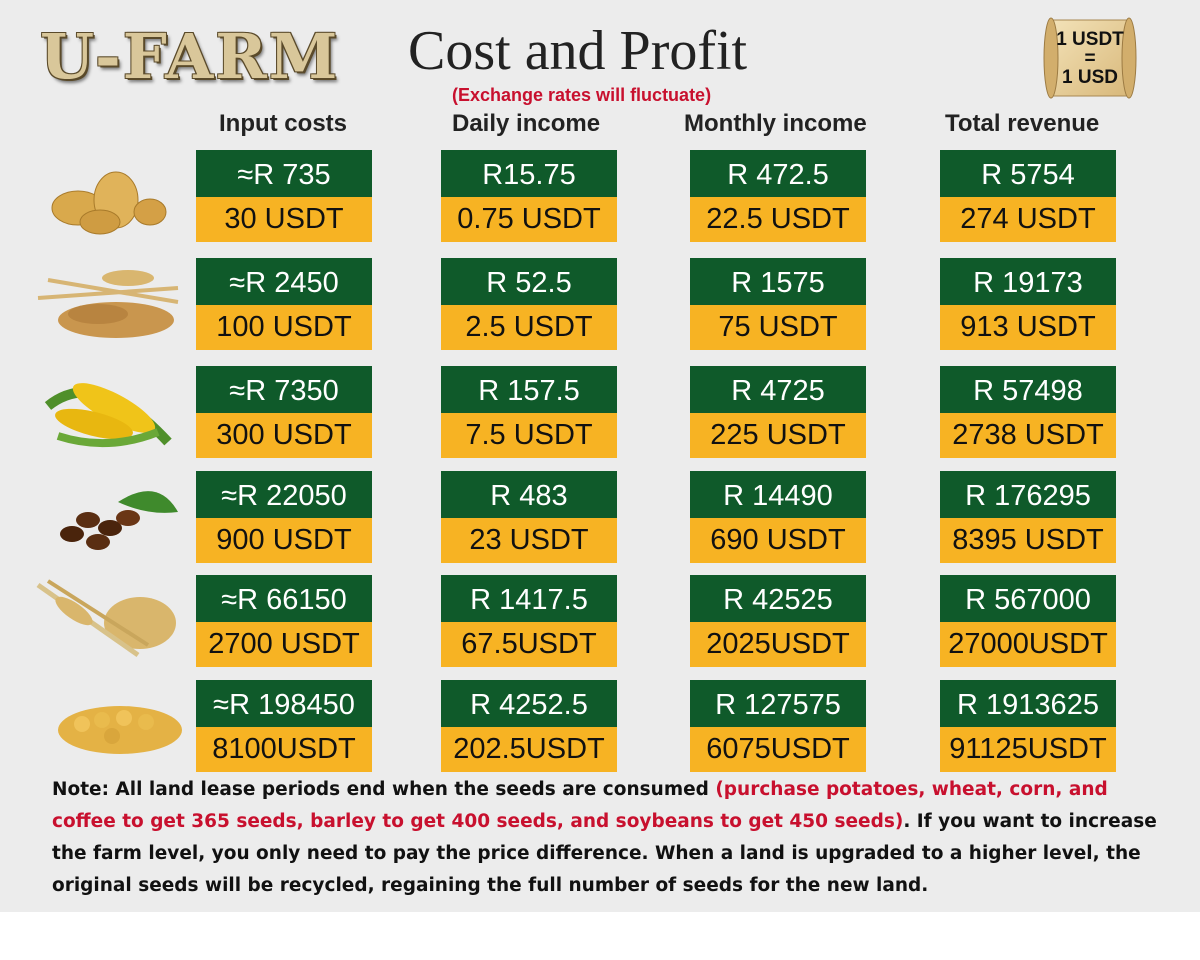  What do you see at coordinates (284, 327) in the screenshot?
I see `usdt-value: 100 USDT` at bounding box center [284, 327].